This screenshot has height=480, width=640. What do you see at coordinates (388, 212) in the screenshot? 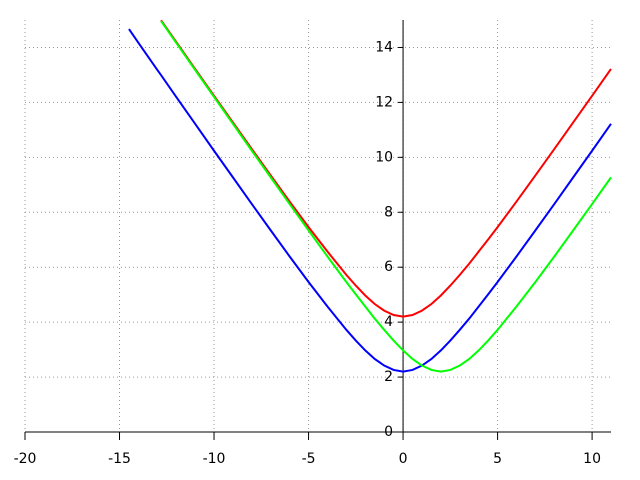
I see `y-tick-label: 8` at bounding box center [388, 212].